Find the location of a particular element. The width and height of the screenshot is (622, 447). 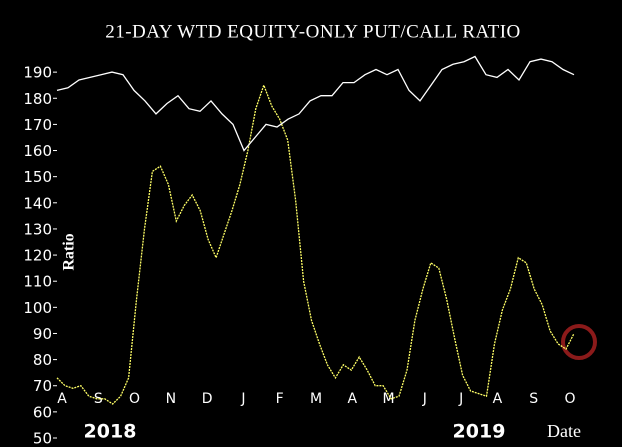

y-tick-label: 110 is located at coordinates (37, 282).